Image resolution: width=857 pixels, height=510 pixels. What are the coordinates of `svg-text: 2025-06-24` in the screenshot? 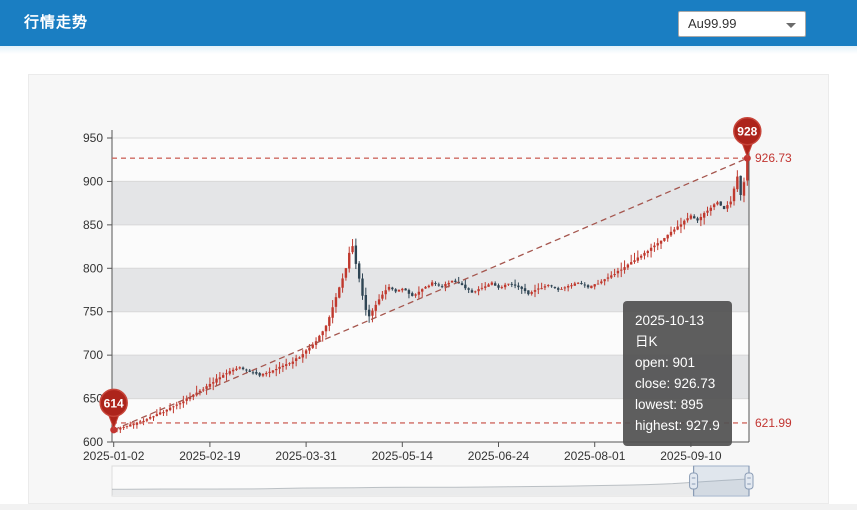 It's located at (499, 456).